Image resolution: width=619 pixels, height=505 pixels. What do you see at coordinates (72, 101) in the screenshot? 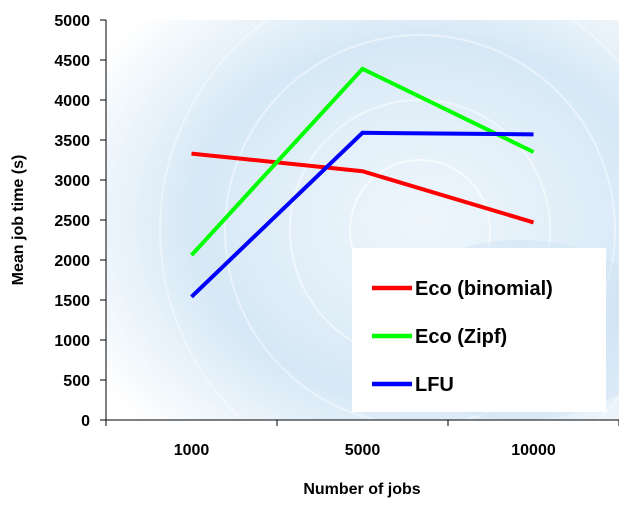
I see `y-tick-label: 4000` at bounding box center [72, 101].